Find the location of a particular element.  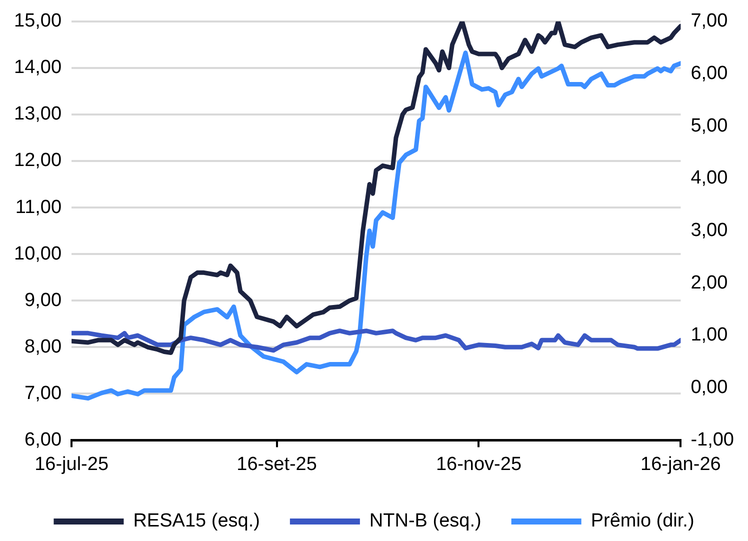

y-tick-label: 10,00 is located at coordinates (38, 253).